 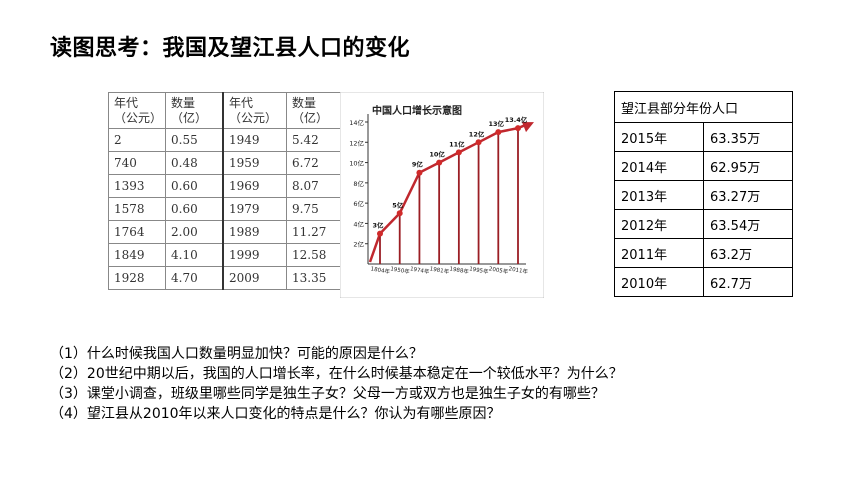 I want to click on table-cell: 9.75, so click(x=315, y=209).